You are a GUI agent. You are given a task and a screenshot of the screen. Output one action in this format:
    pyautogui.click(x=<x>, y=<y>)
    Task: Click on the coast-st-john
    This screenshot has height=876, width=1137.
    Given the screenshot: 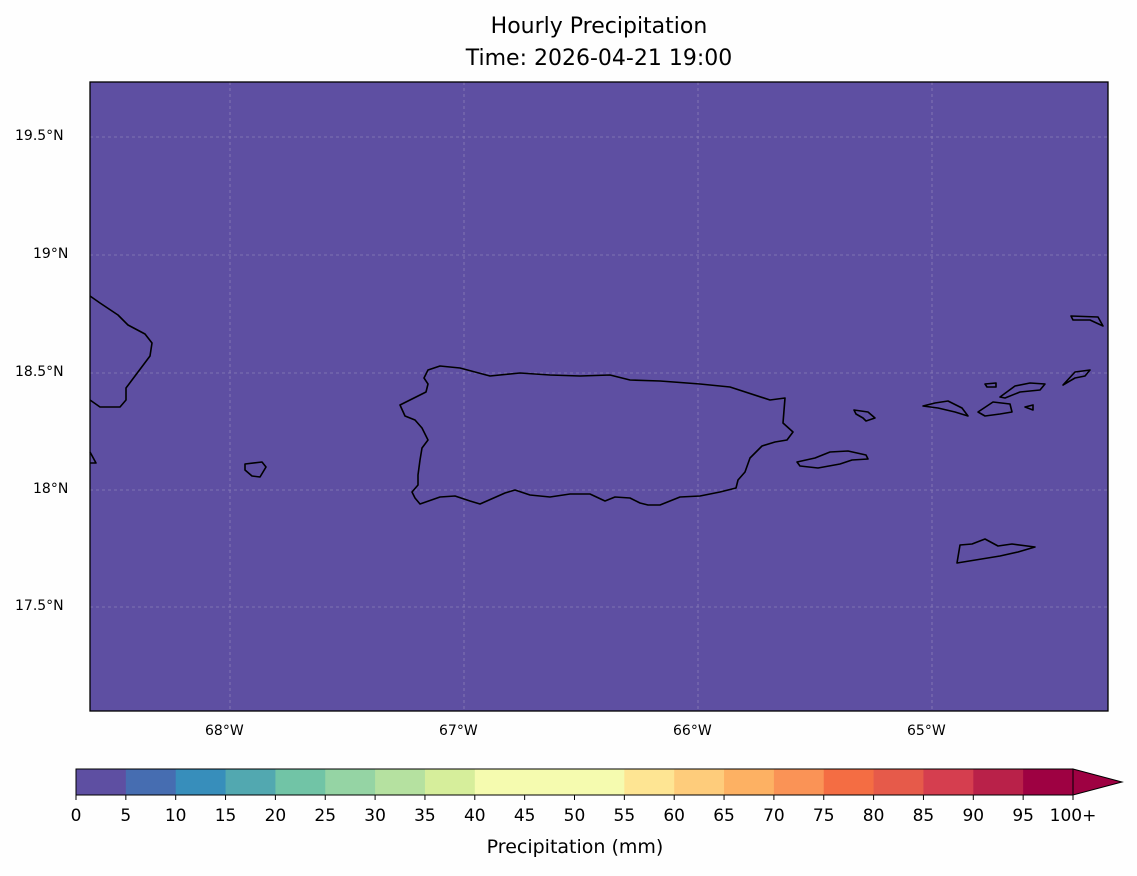 What is the action you would take?
    pyautogui.click(x=995, y=409)
    